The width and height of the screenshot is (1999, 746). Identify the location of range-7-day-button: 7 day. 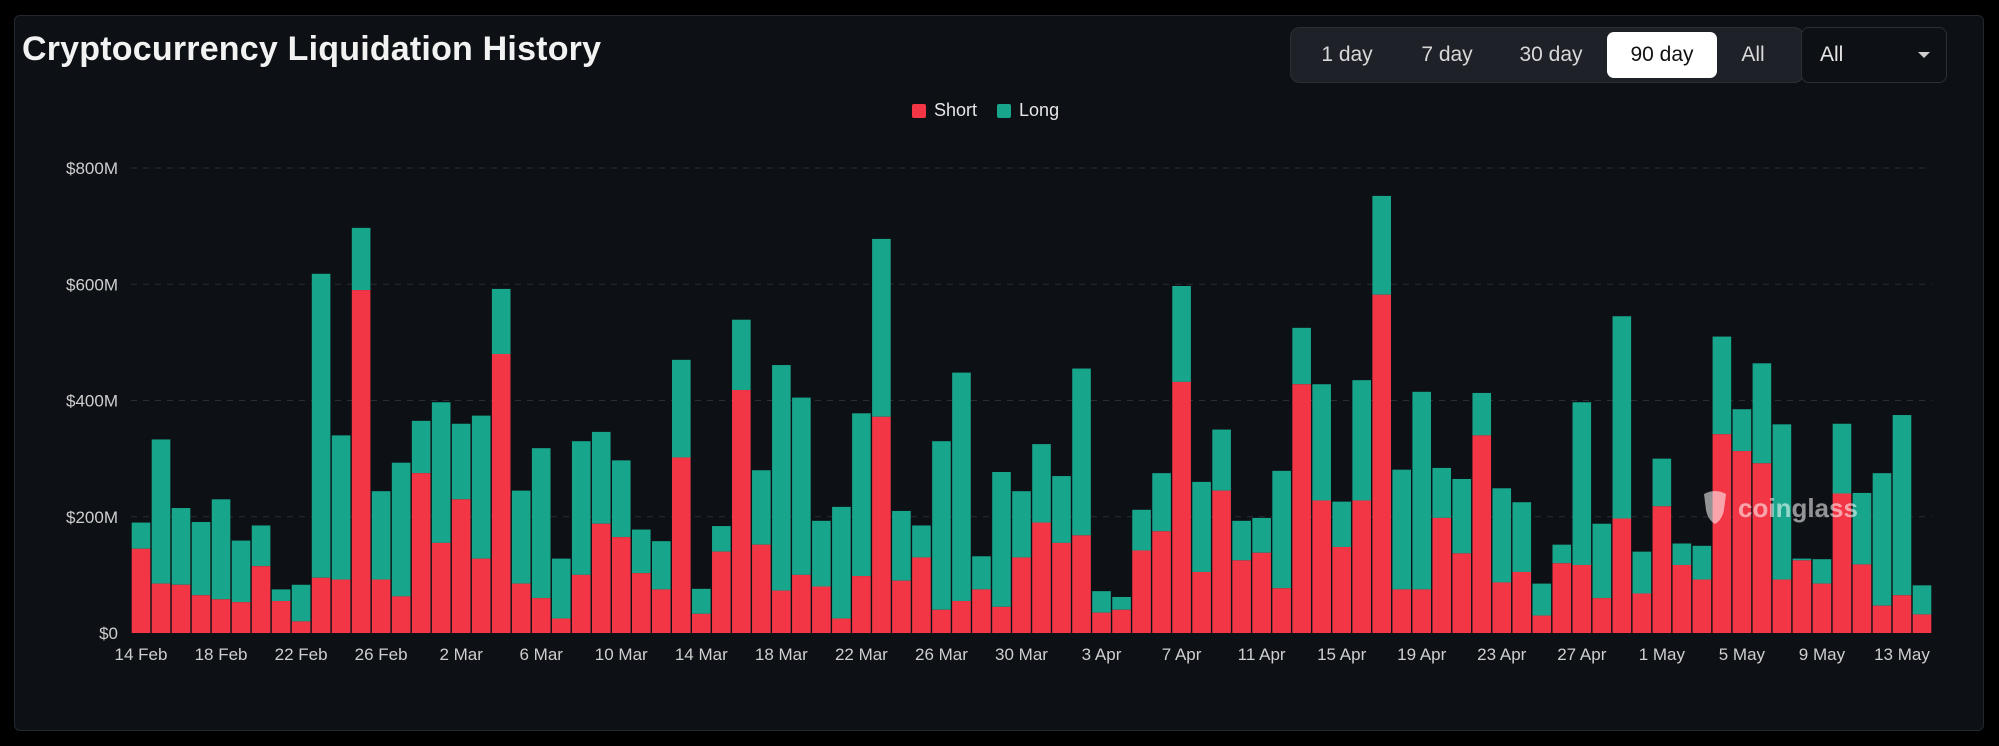
(1447, 54).